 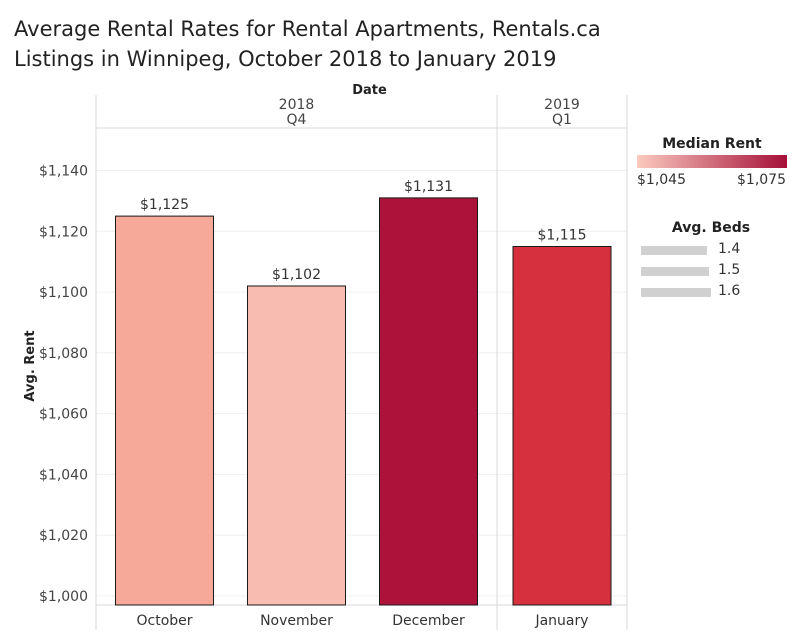 I want to click on size-legend-label: 1.5, so click(x=729, y=270).